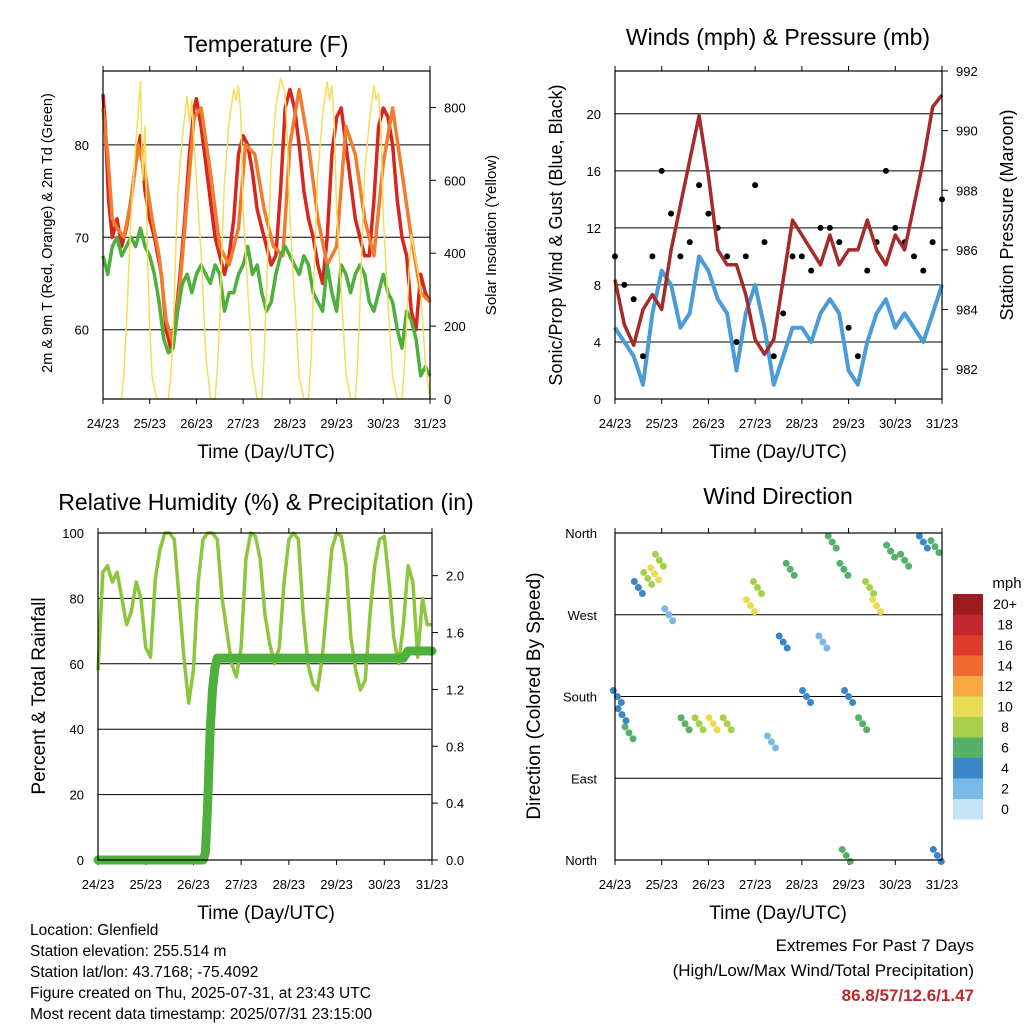 The height and width of the screenshot is (1025, 1024). I want to click on humidity-xtick-label: 27/23, so click(241, 884).